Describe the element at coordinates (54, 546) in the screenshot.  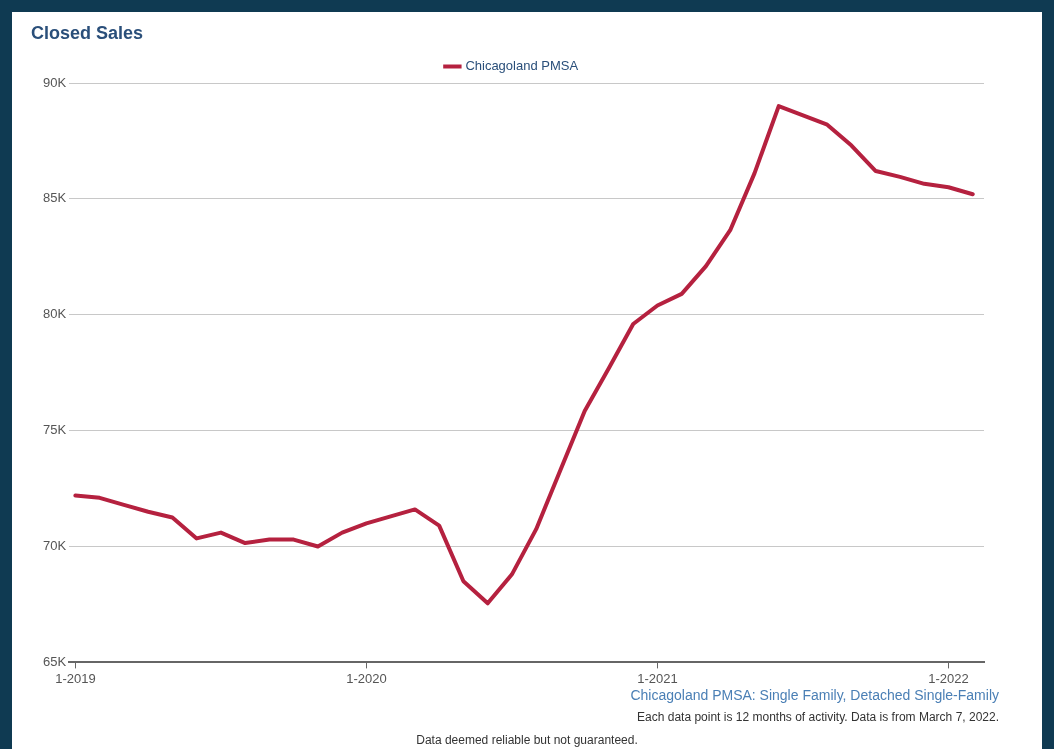
I see `y-tick-label: 70K` at that location.